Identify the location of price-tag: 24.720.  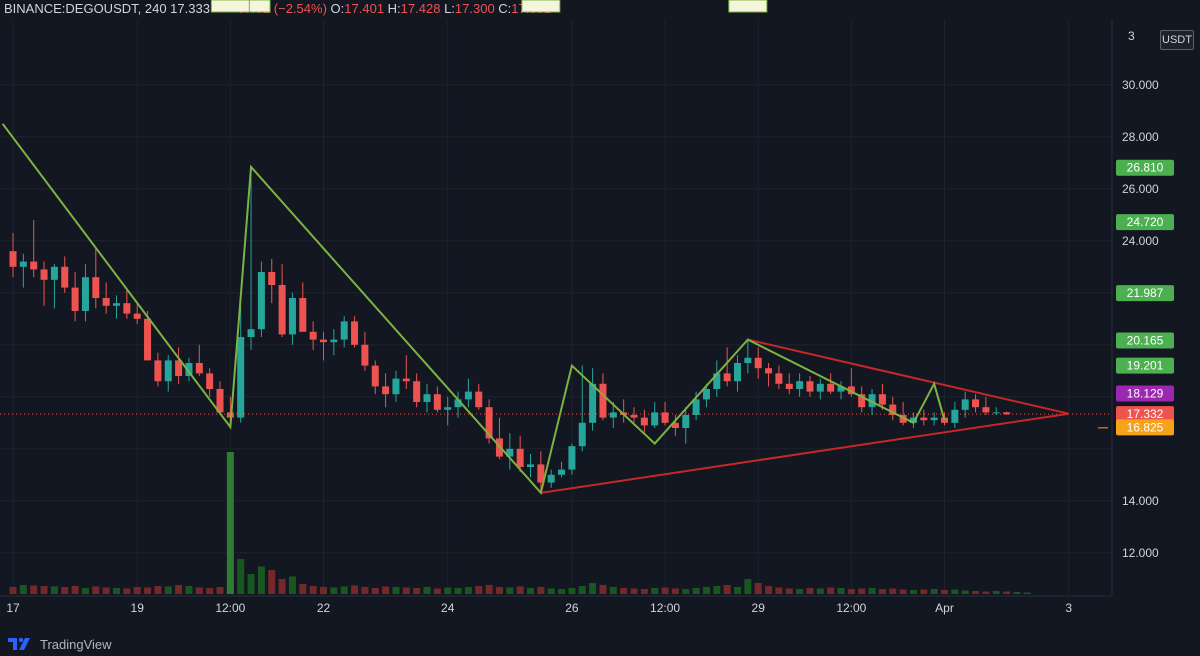
(1145, 222).